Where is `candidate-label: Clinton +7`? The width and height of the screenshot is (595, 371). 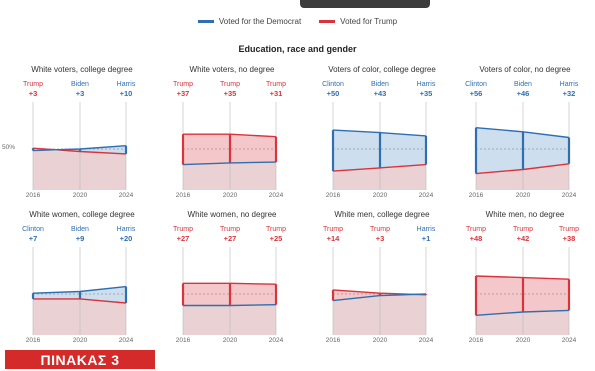 candidate-label: Clinton +7 is located at coordinates (33, 234).